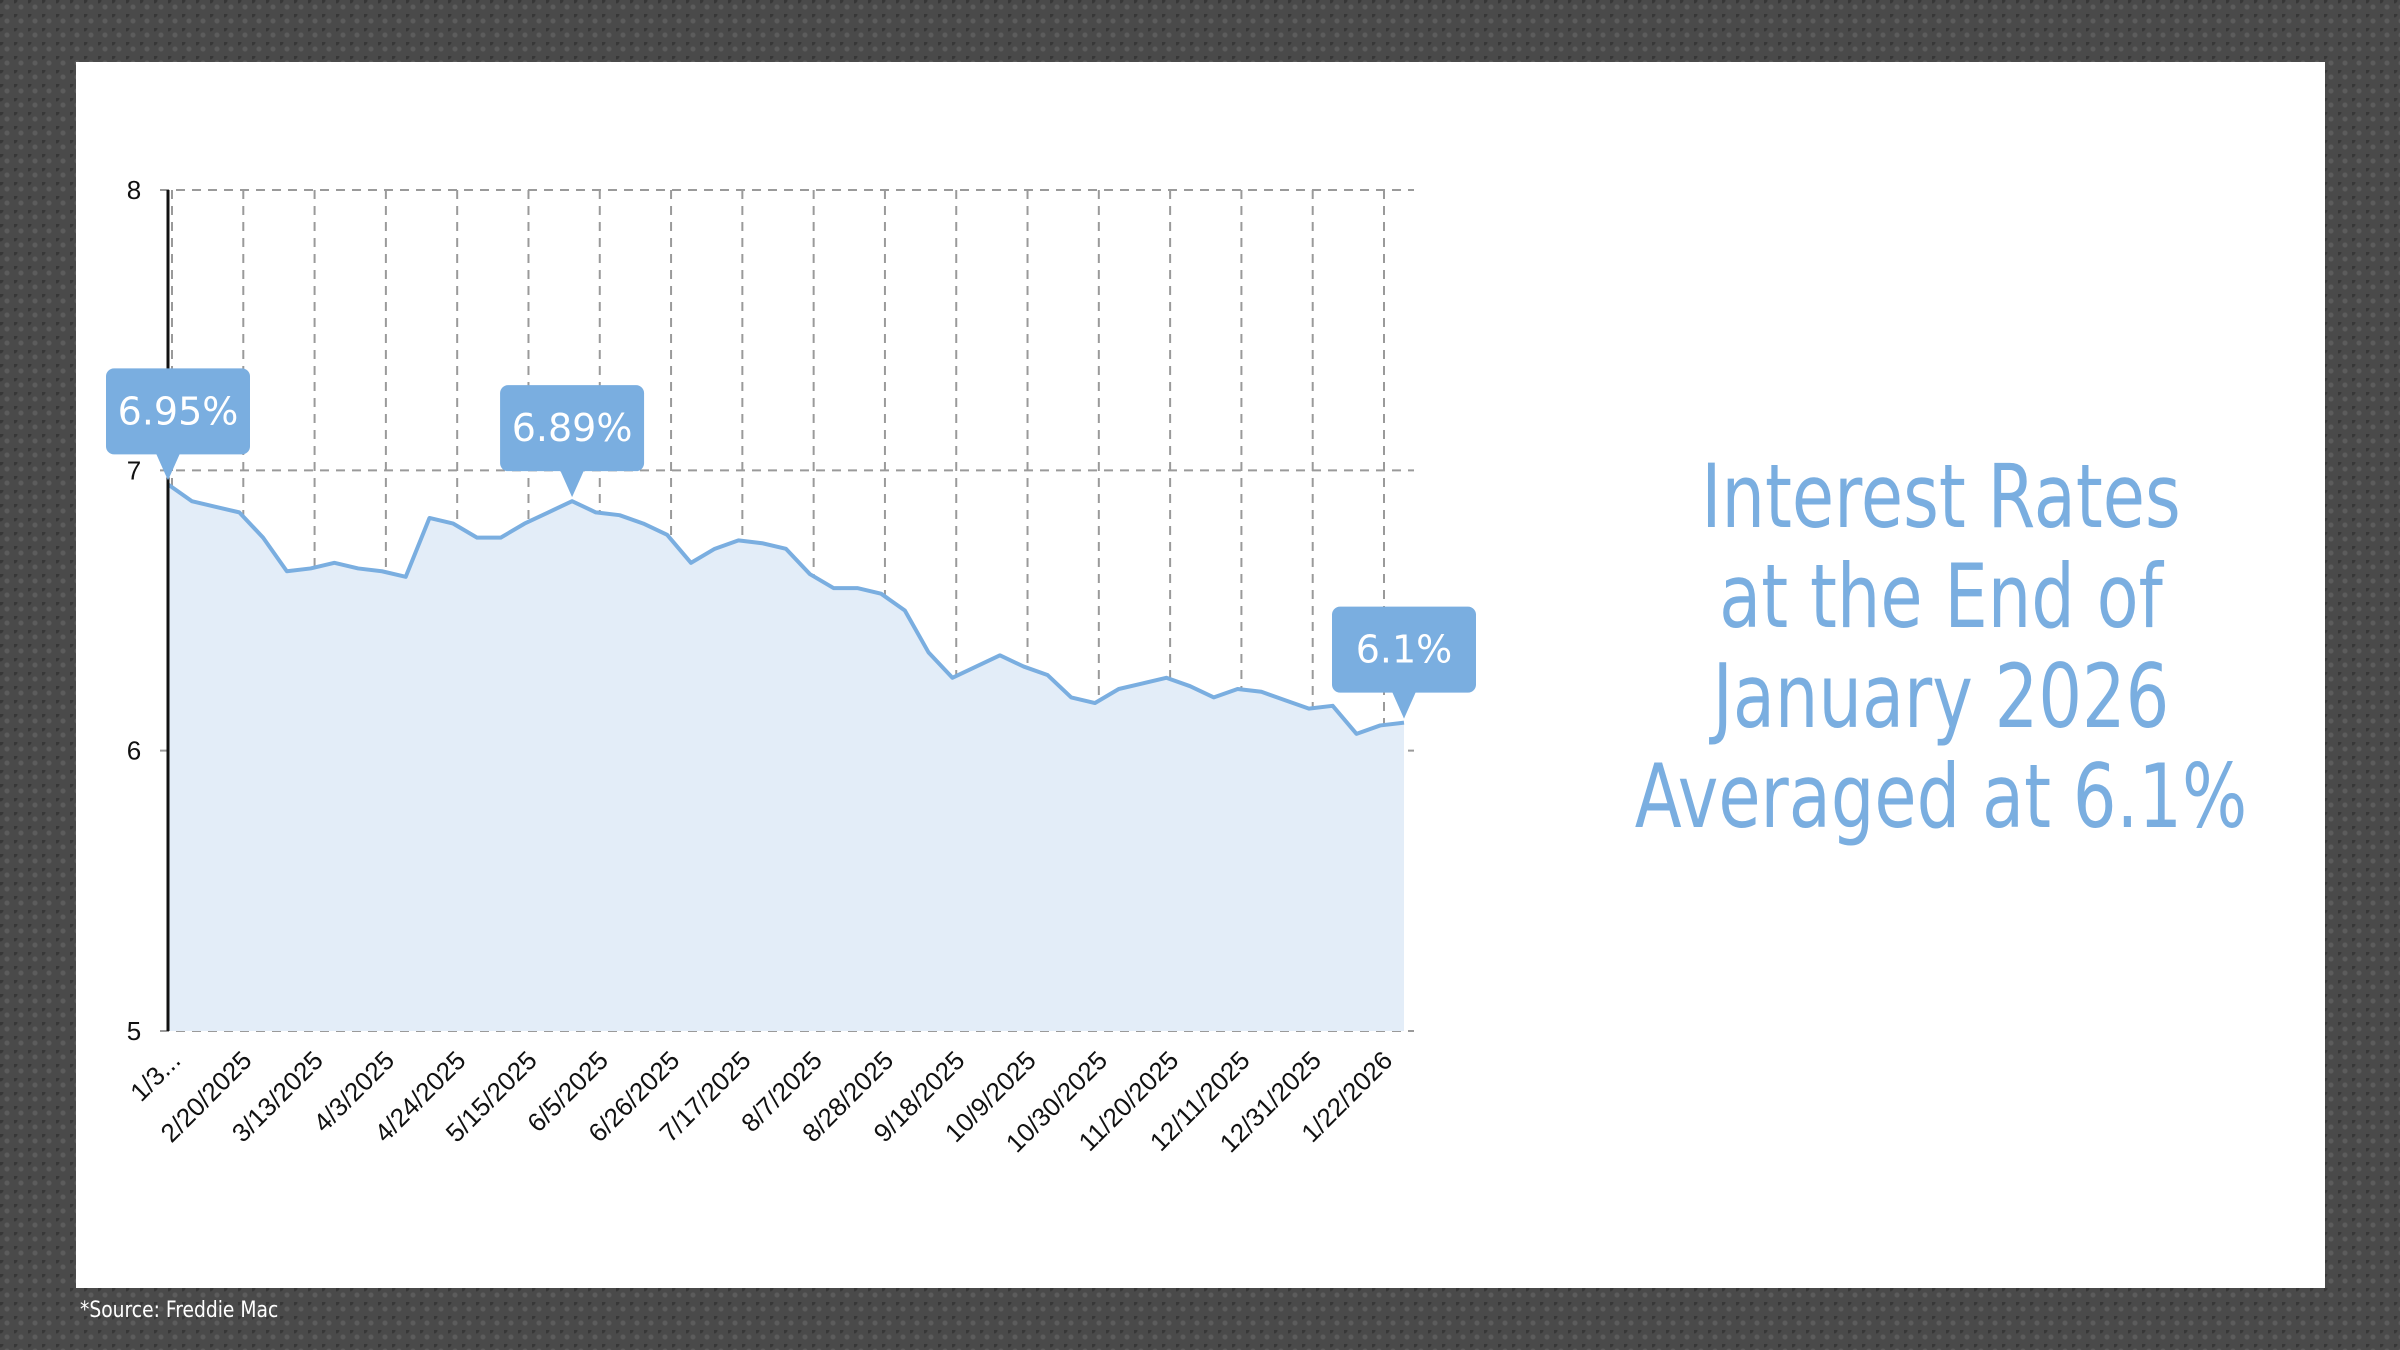 The image size is (2400, 1350). Describe the element at coordinates (1941, 596) in the screenshot. I see `headline-line-2: at the End of` at that location.